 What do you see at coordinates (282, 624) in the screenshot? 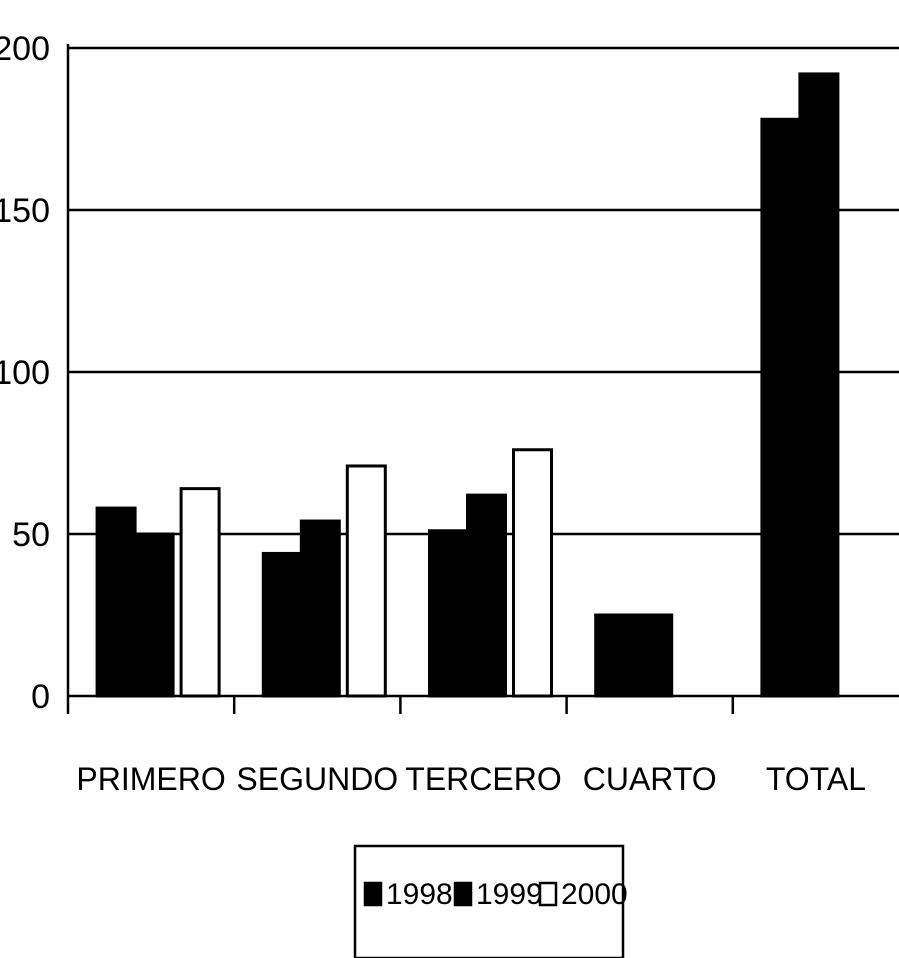
I see `bar-segundo-1998` at bounding box center [282, 624].